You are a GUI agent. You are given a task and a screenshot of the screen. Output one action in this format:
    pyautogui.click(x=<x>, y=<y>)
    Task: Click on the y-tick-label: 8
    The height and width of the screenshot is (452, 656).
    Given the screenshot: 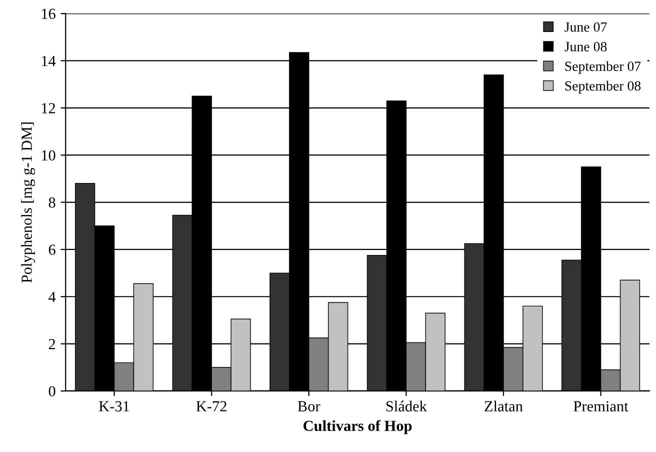 What is the action you would take?
    pyautogui.click(x=52, y=202)
    